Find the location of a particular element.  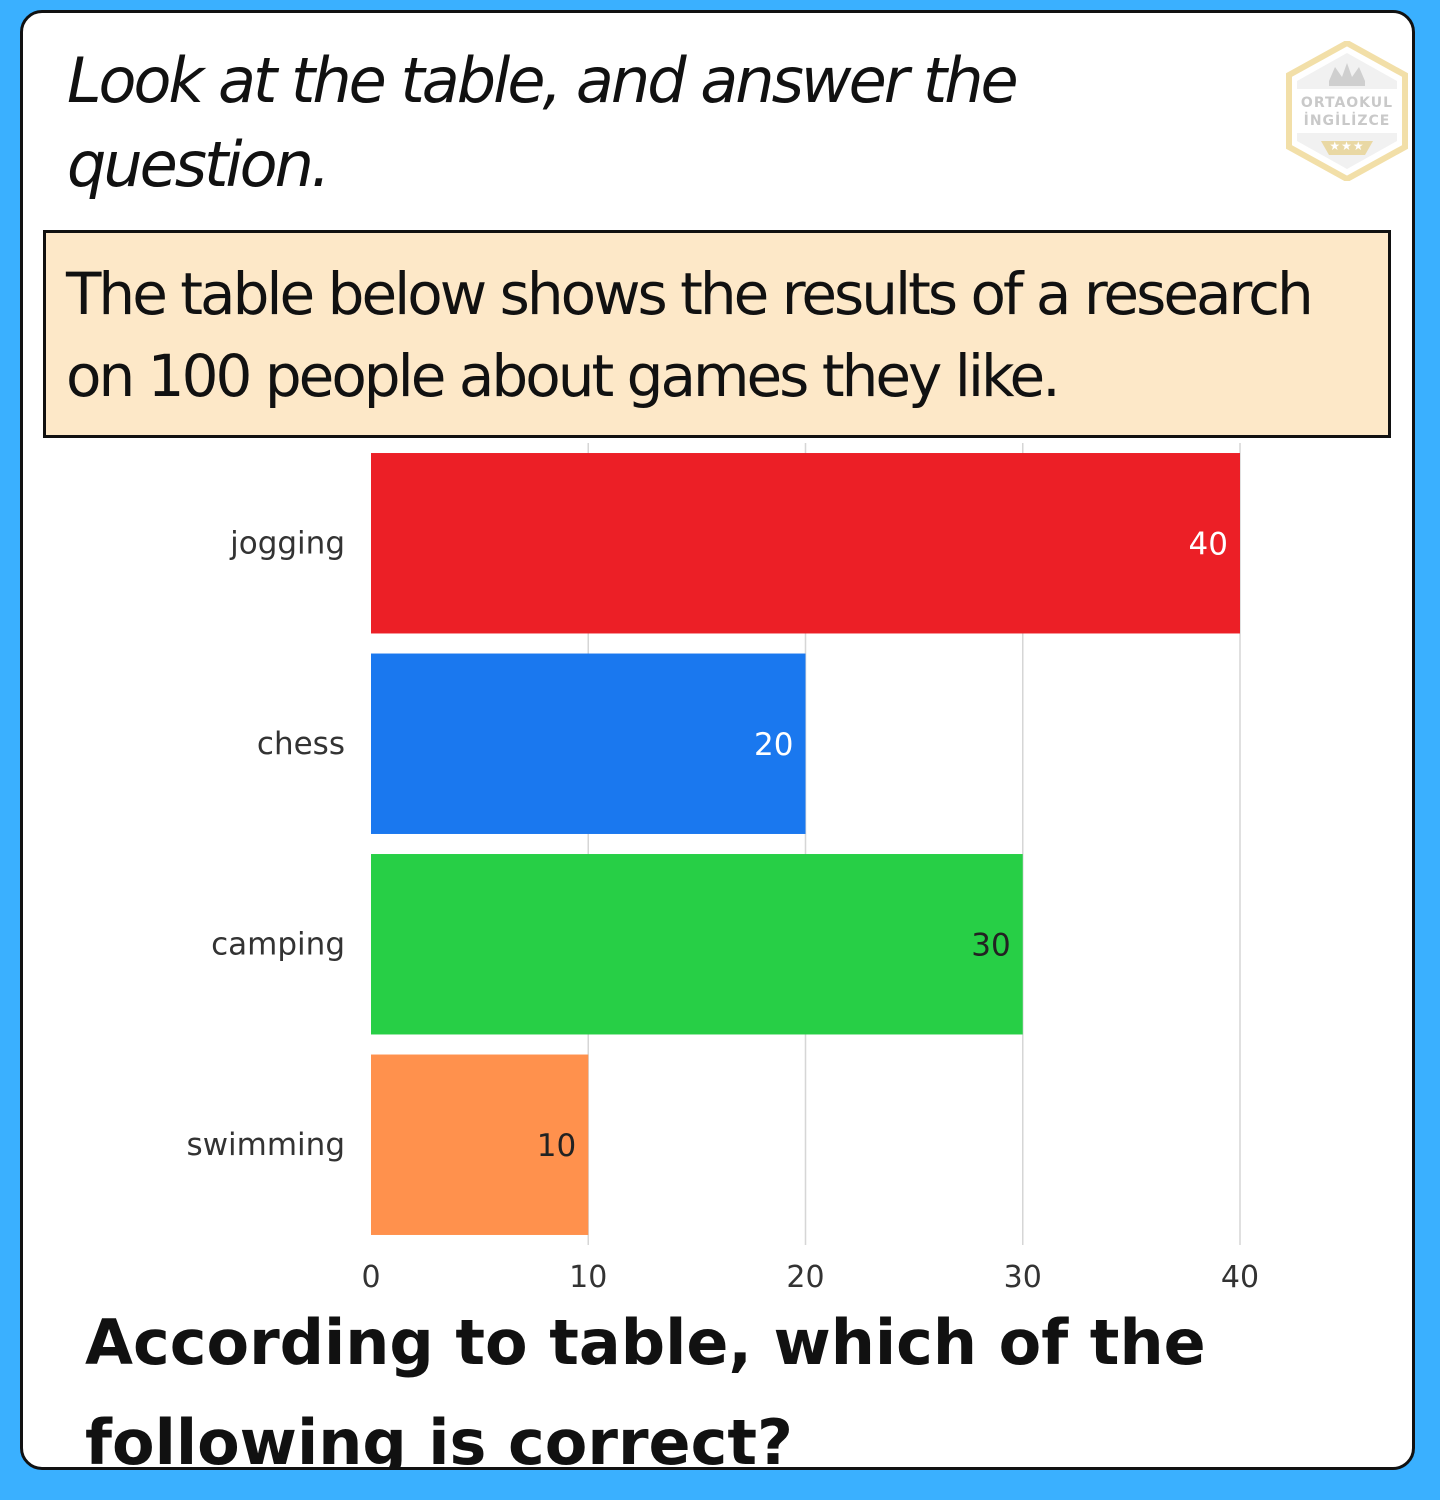

ortaokul-ingilizce-logo: ORTAOKUL İNGİLİZCE ★★★ is located at coordinates (1347, 111).